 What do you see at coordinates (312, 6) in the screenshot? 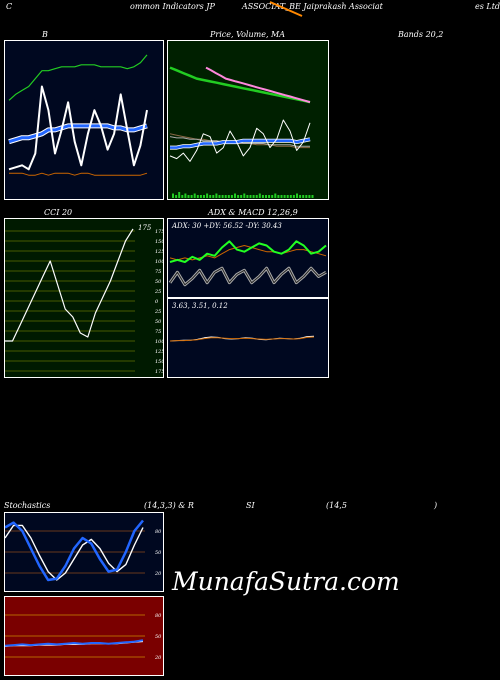
I see `header-mid2: ASSOCIAT_BE Jaiprakash Associat` at bounding box center [312, 6].